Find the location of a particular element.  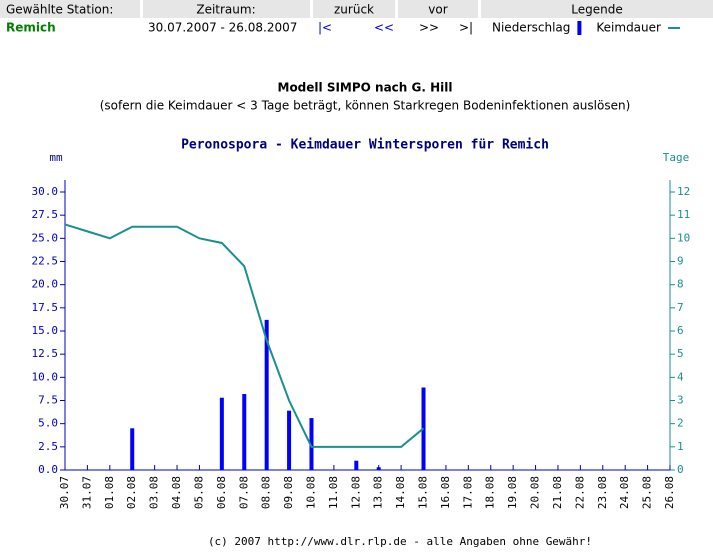

y-tick-label: 30.0 is located at coordinates (45, 191).